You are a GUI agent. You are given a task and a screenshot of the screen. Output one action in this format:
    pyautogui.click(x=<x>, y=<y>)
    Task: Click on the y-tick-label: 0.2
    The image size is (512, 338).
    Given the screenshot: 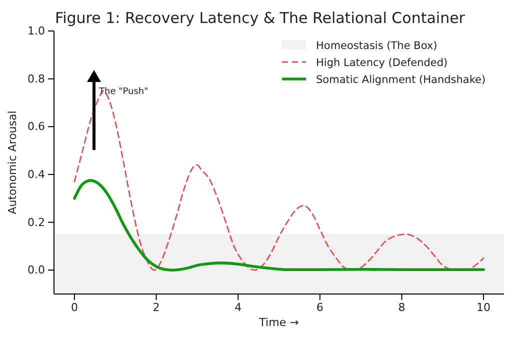 What is the action you would take?
    pyautogui.click(x=36, y=222)
    